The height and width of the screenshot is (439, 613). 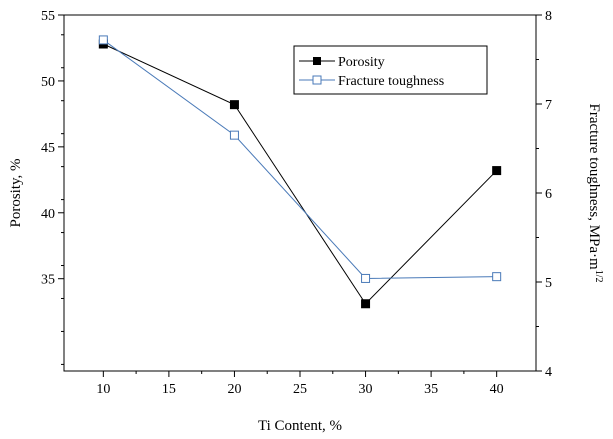 I want to click on y-right-tick-label: 5, so click(x=548, y=283).